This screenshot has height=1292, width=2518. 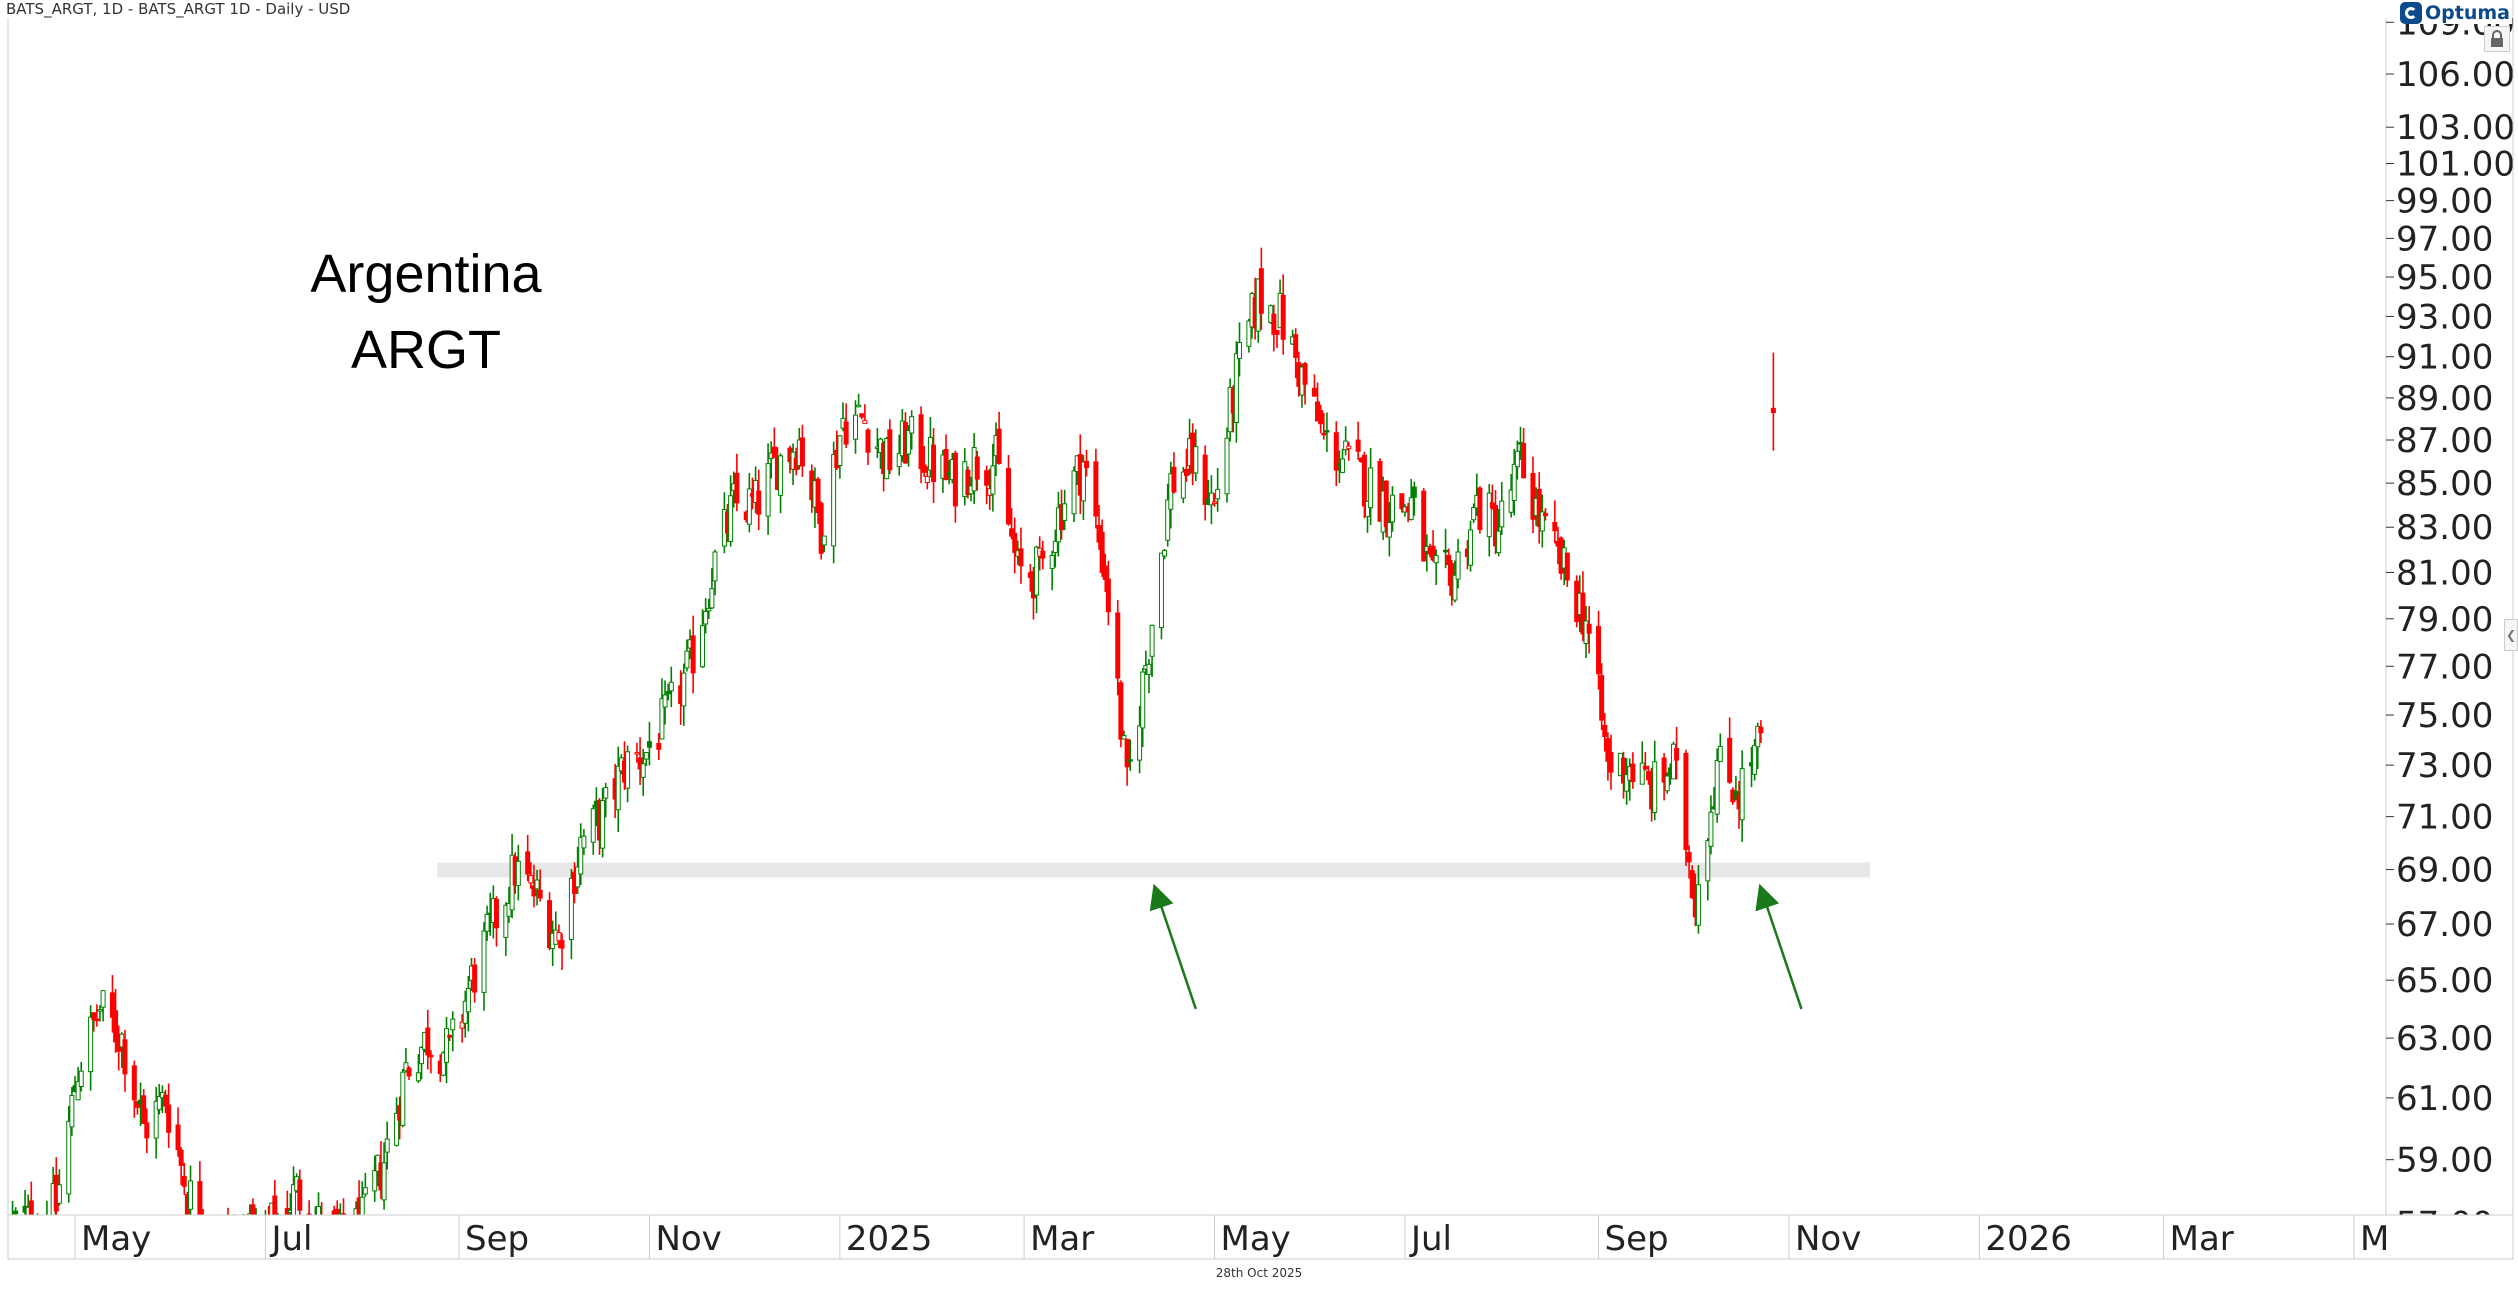 What do you see at coordinates (2444, 925) in the screenshot?
I see `y-tick-label: 67.00` at bounding box center [2444, 925].